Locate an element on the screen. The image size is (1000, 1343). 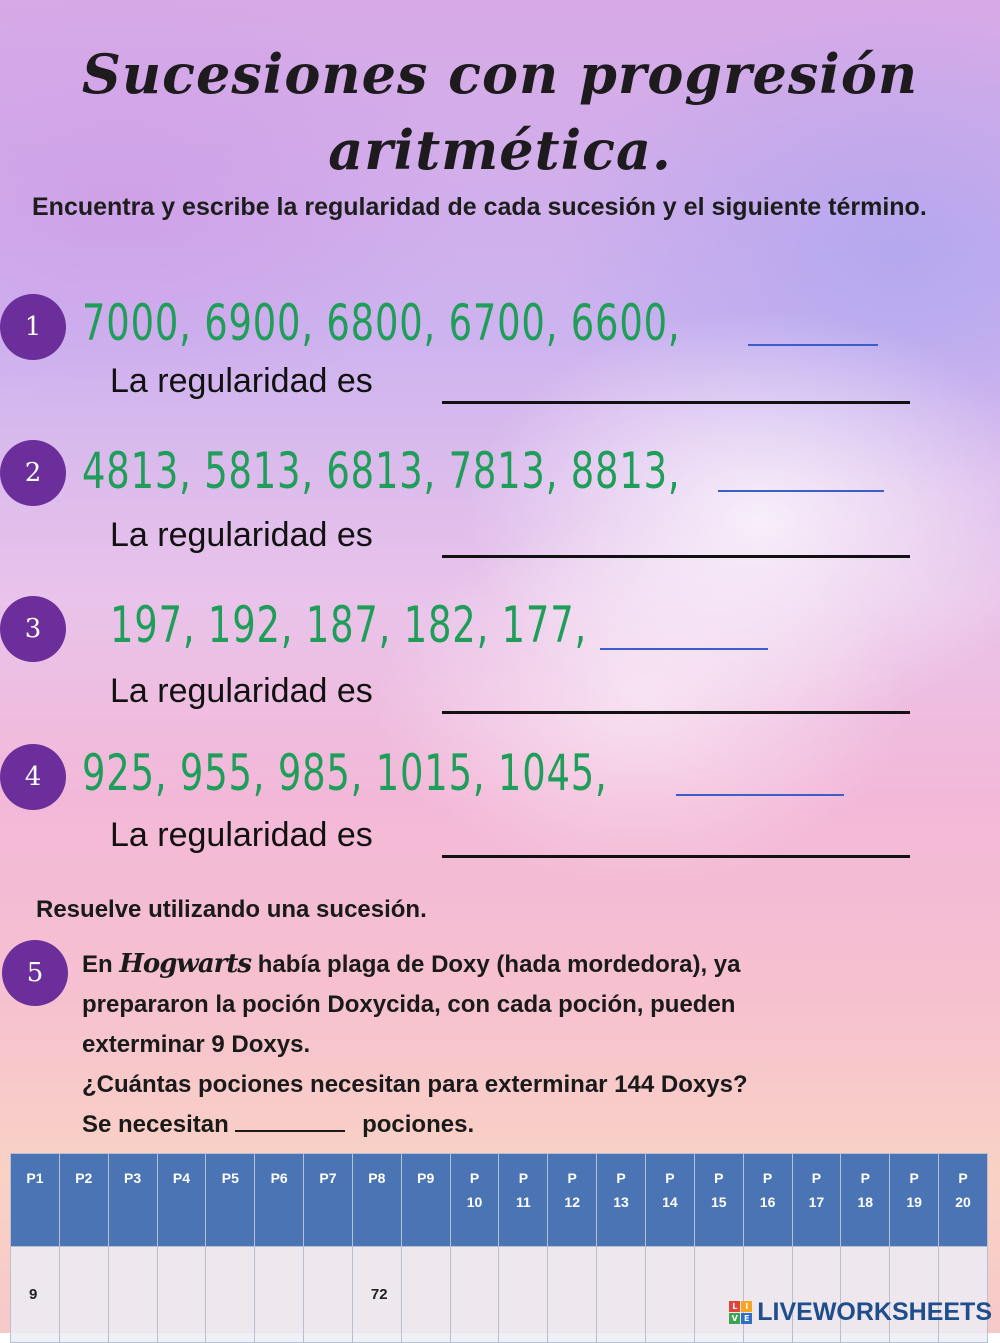
table-header-cell: P6 is located at coordinates (279, 1200).